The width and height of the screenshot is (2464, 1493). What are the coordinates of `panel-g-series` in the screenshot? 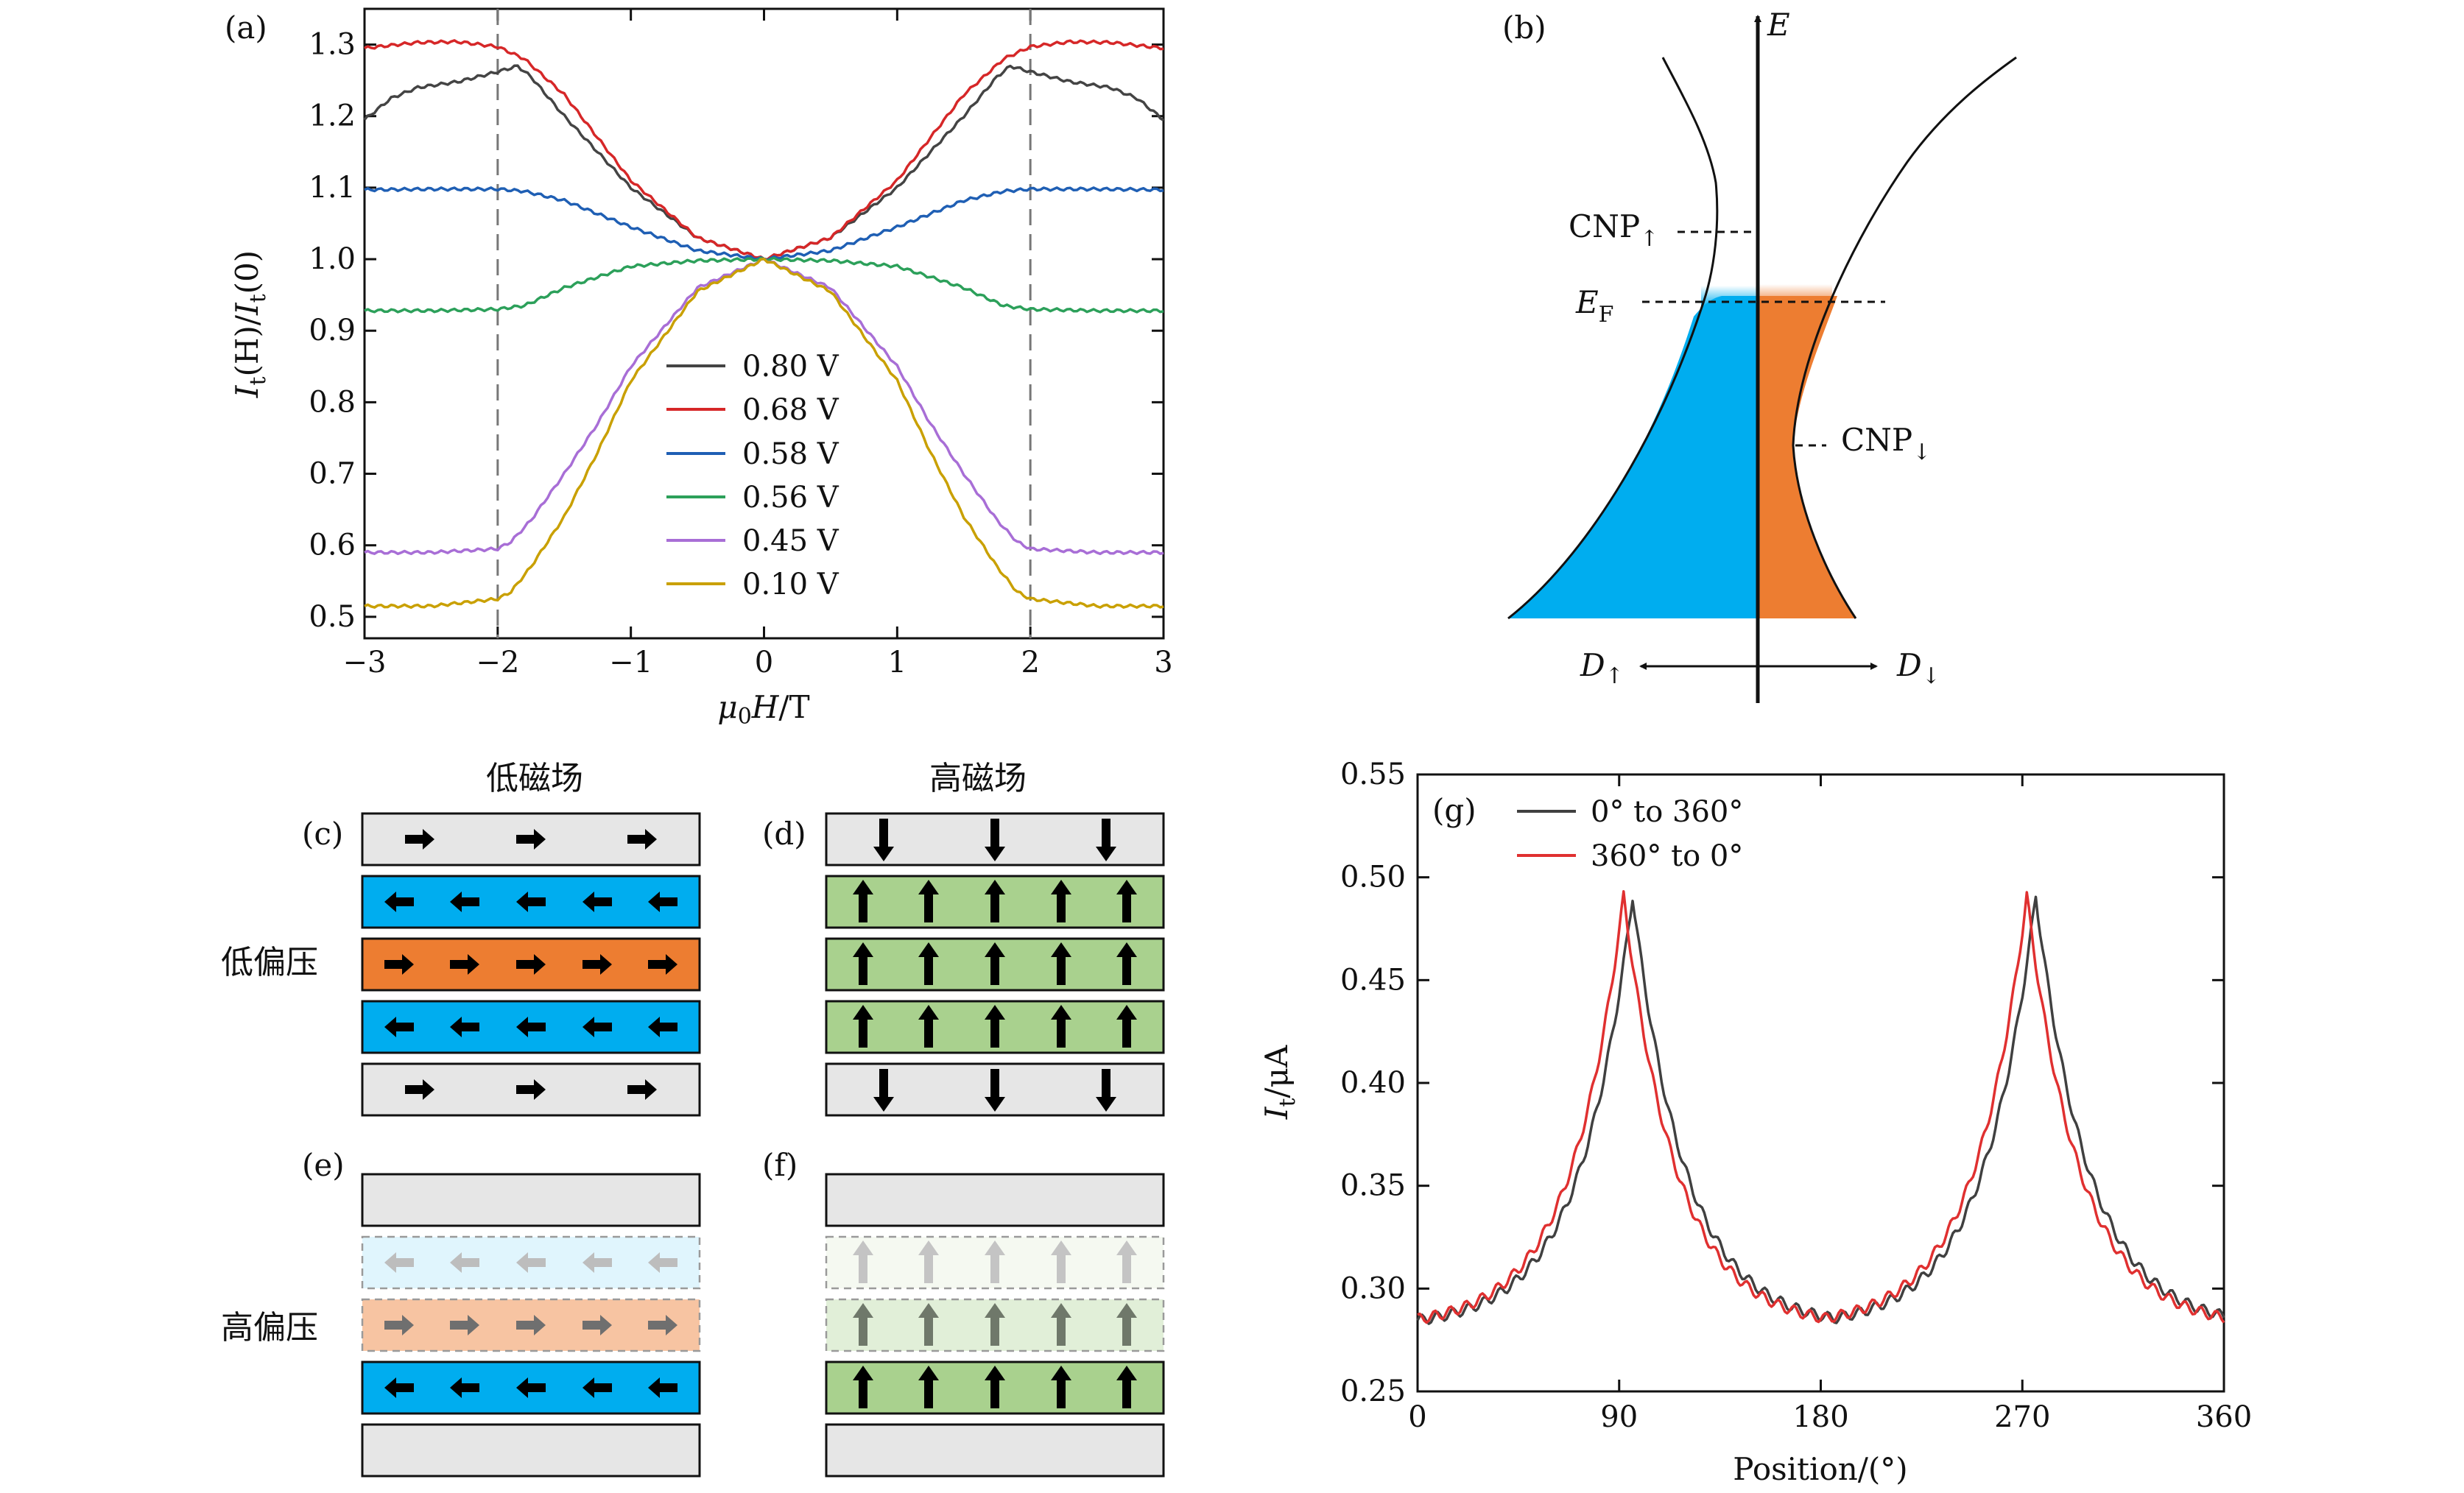 It's located at (1820, 1108).